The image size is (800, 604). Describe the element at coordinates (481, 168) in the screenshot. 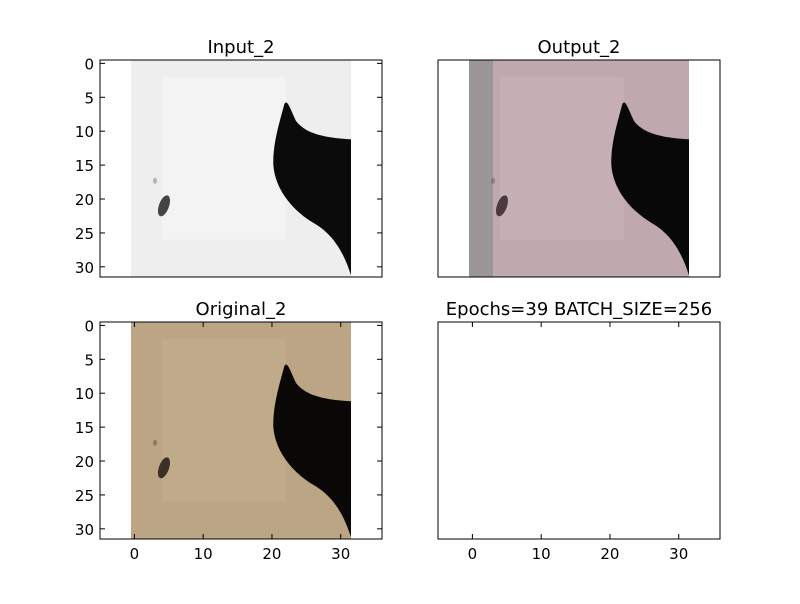

I see `image-left-shade` at that location.